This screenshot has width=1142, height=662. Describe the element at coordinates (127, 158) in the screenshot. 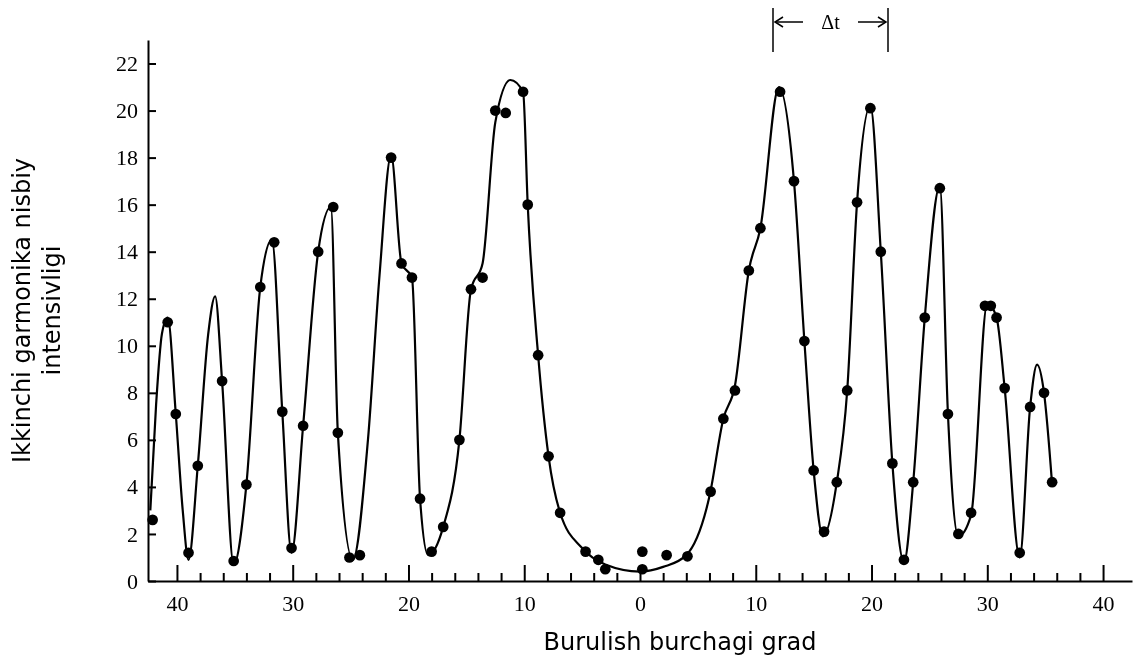

I see `y-tick-label: 18` at that location.